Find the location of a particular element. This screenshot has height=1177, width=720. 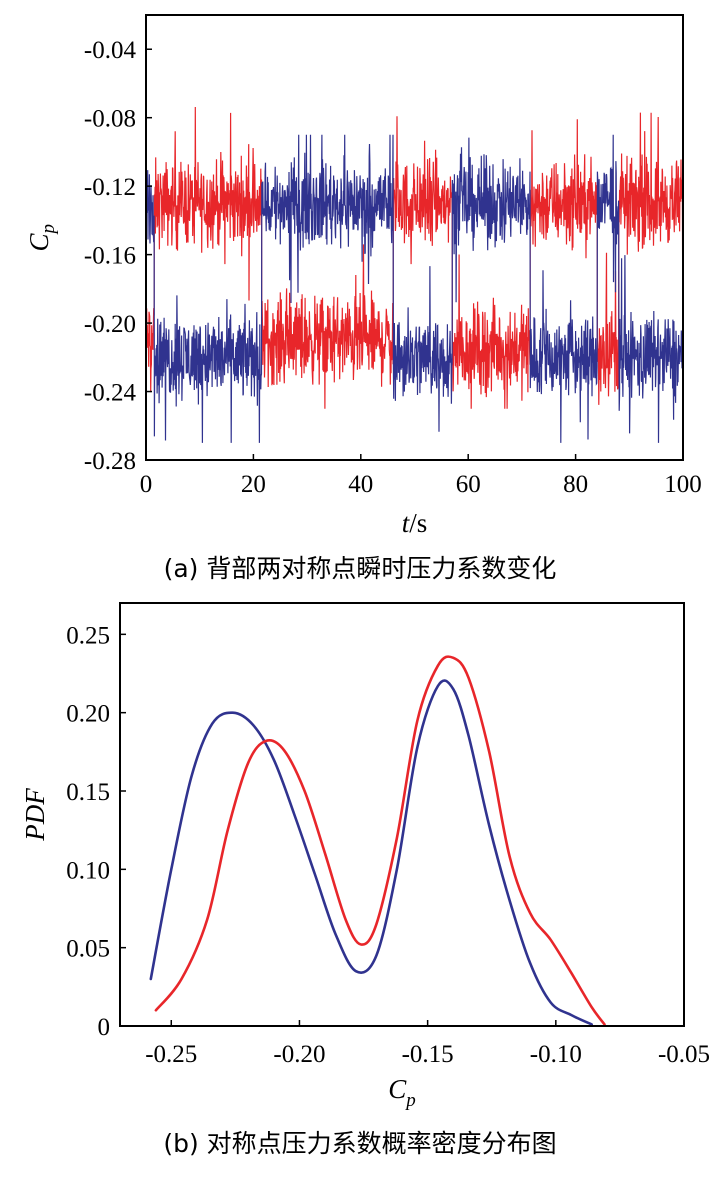

a-x-tick-label: 20 is located at coordinates (253, 484).